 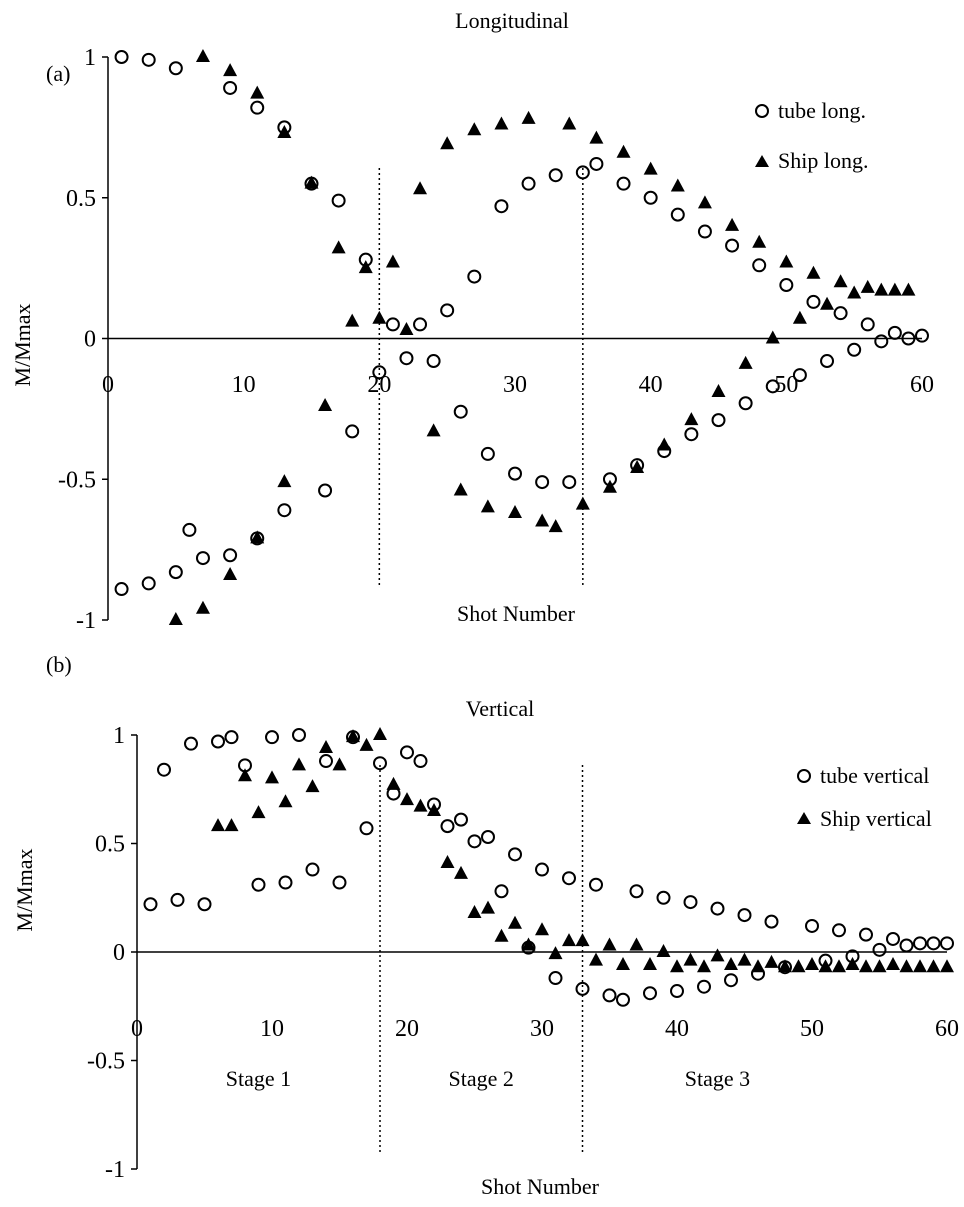 I want to click on x-tick-label: 50, so click(x=812, y=1029).